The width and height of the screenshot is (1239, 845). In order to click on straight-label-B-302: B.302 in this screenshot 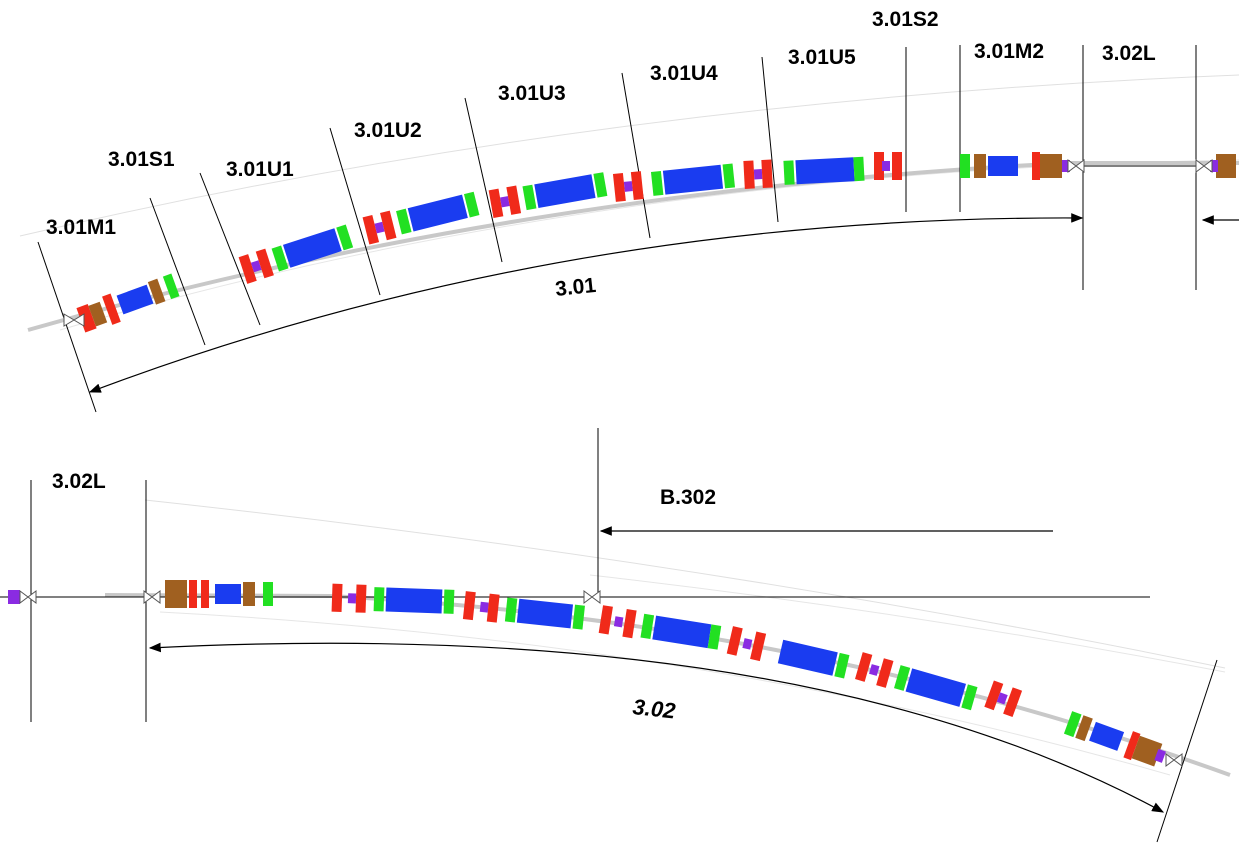, I will do `click(688, 497)`.